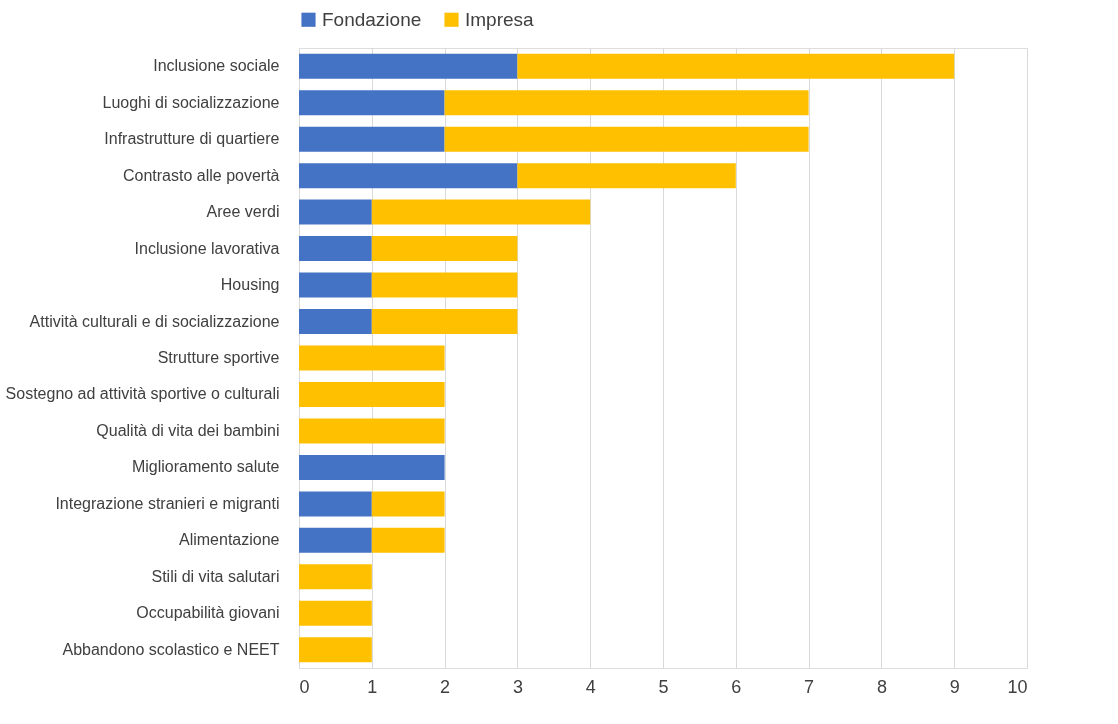 The width and height of the screenshot is (1118, 724). What do you see at coordinates (216, 66) in the screenshot?
I see `y-tick-label: Inclusione sociale` at bounding box center [216, 66].